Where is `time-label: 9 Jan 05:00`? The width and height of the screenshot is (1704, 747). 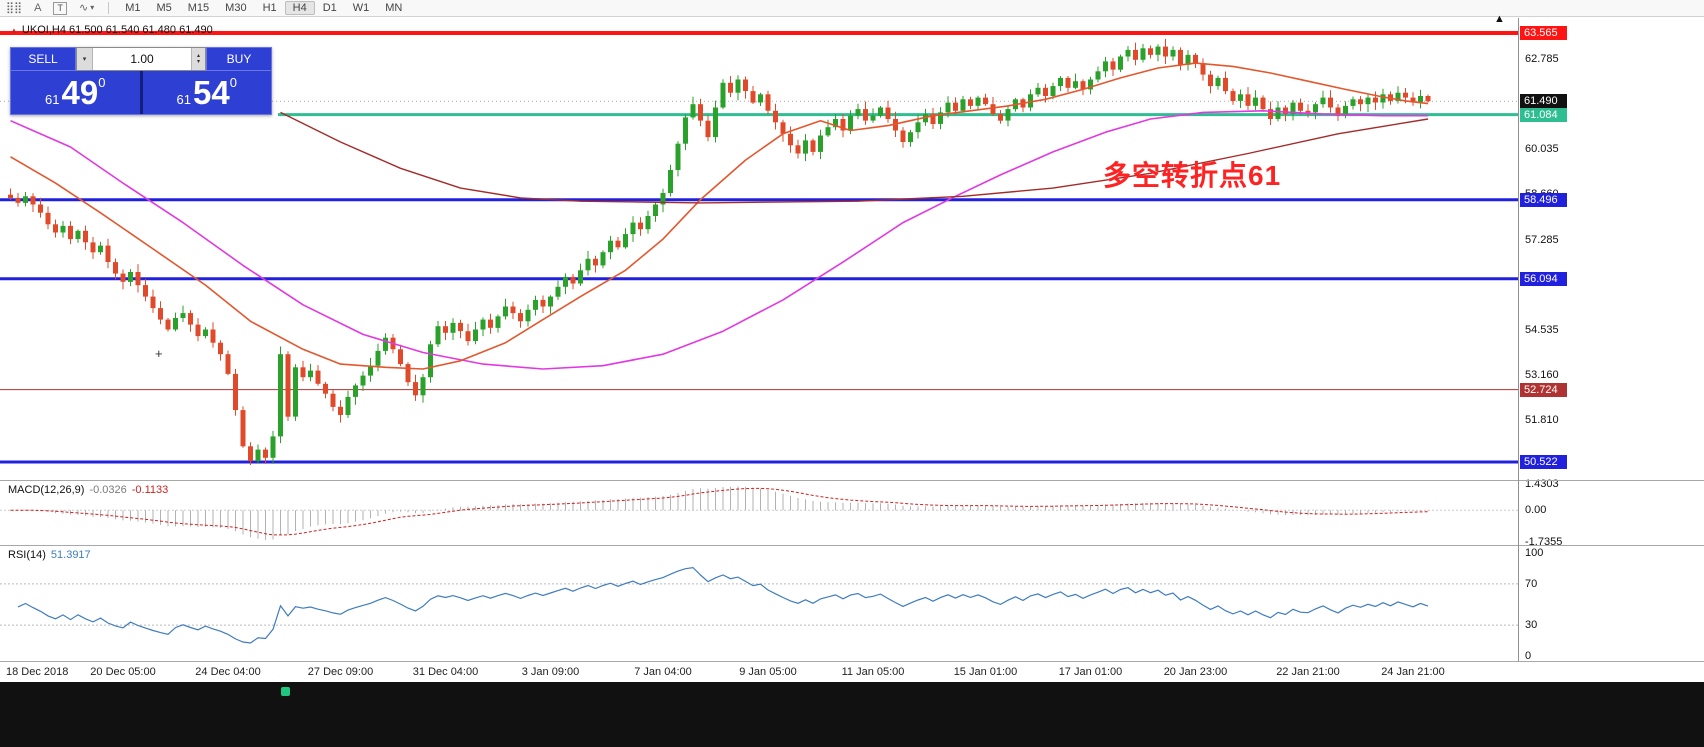 time-label: 9 Jan 05:00 is located at coordinates (768, 672).